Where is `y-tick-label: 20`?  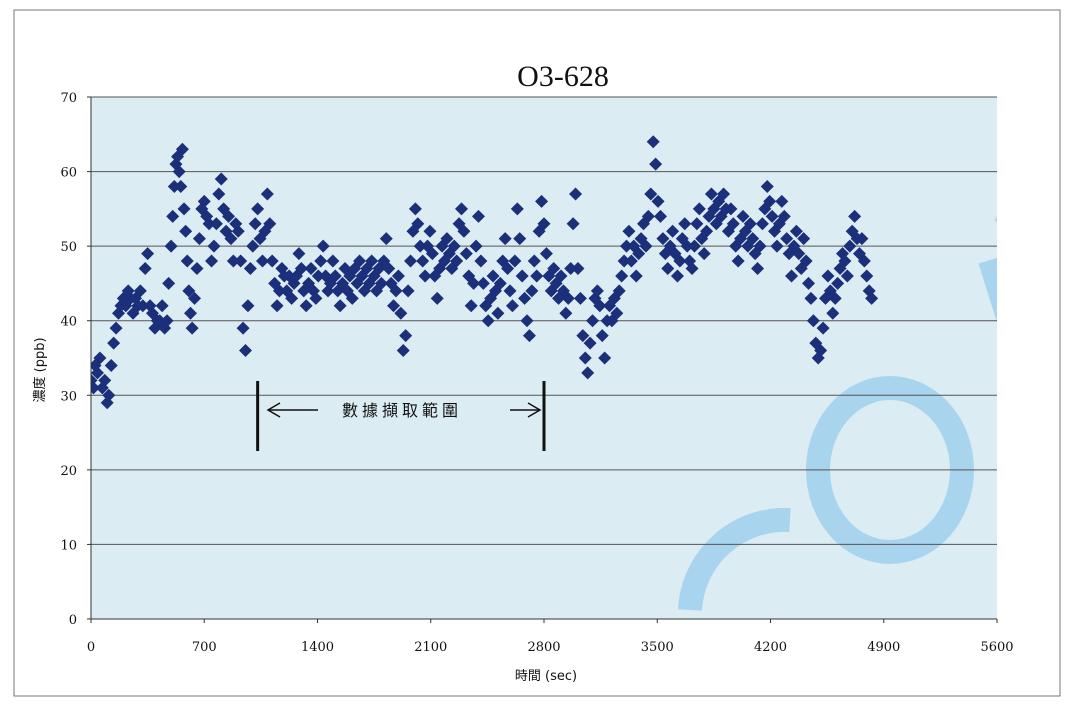
y-tick-label: 20 is located at coordinates (68, 471).